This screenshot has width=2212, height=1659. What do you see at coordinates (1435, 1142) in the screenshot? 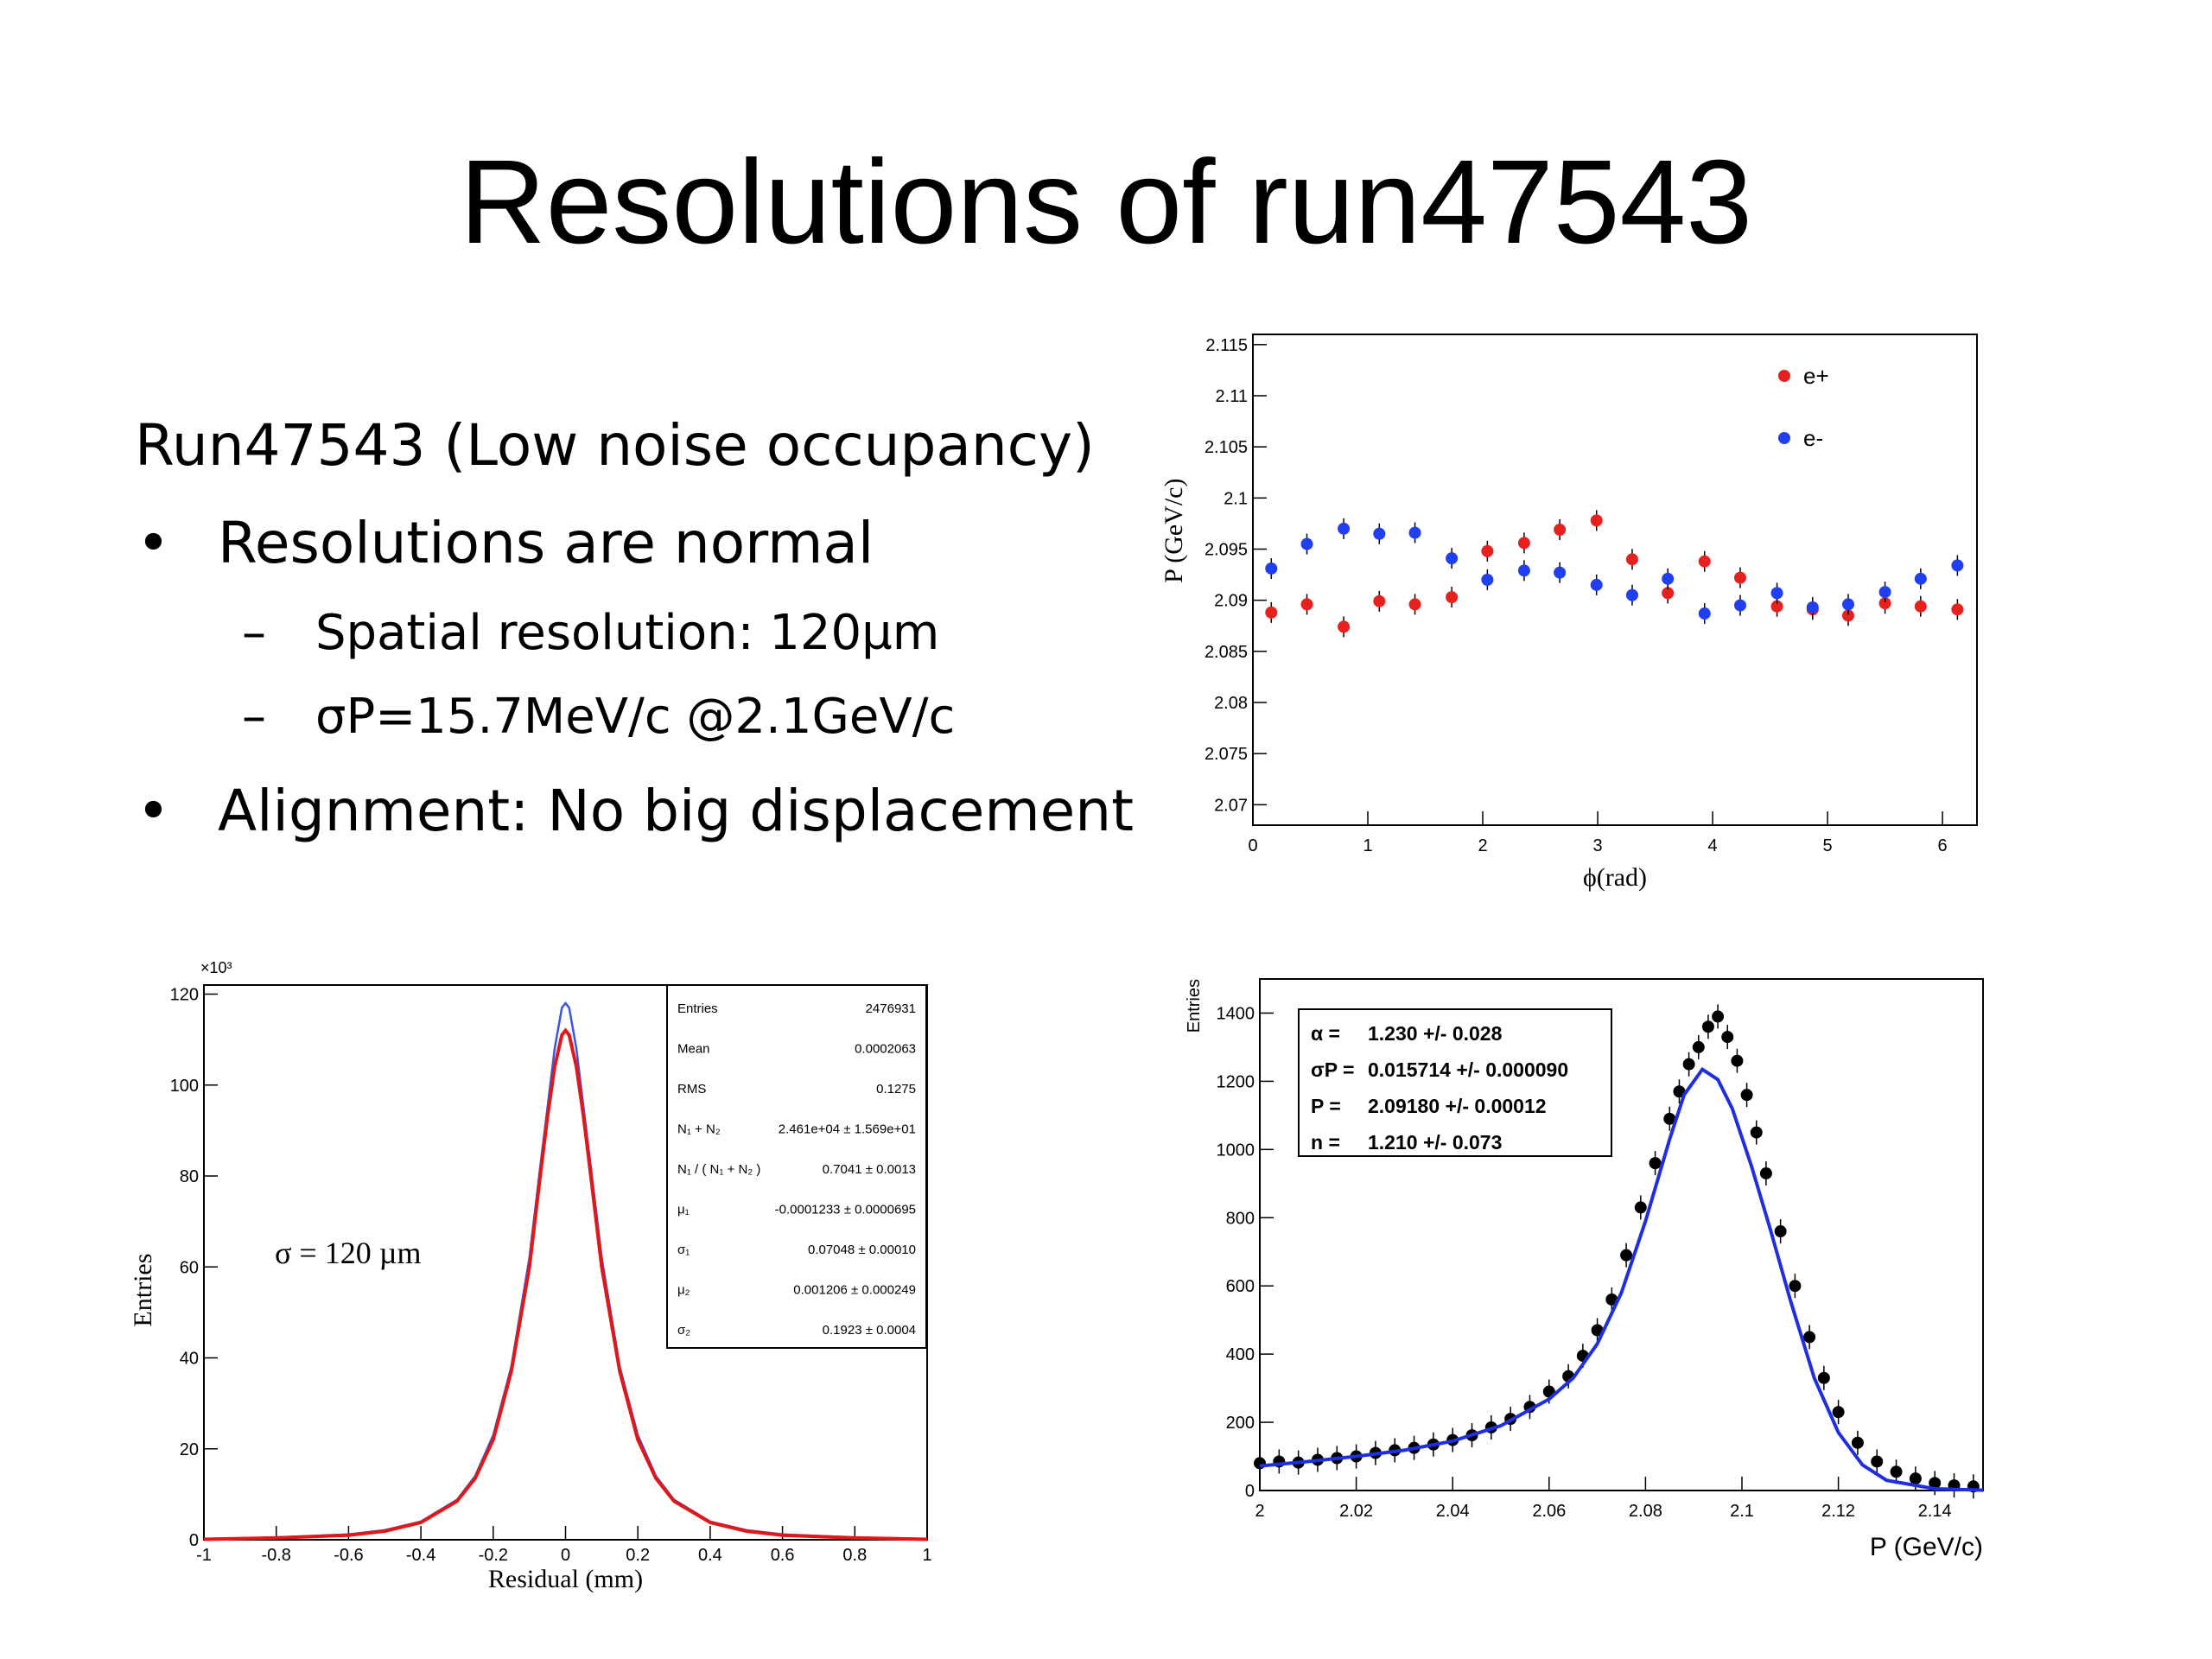
I see `fit-param-value: 1.210 +/- 0.073` at bounding box center [1435, 1142].